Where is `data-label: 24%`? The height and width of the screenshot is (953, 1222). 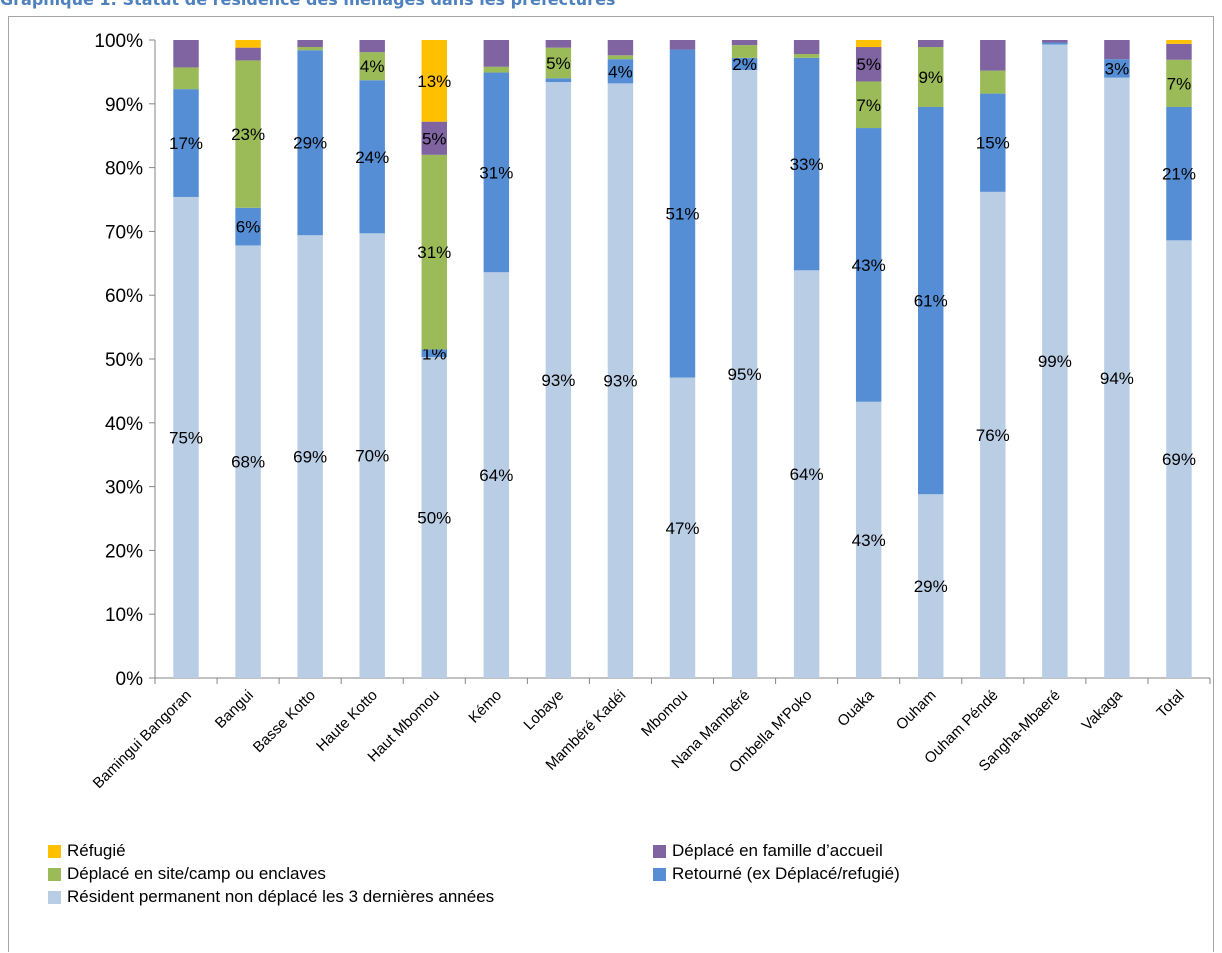
data-label: 24% is located at coordinates (372, 157).